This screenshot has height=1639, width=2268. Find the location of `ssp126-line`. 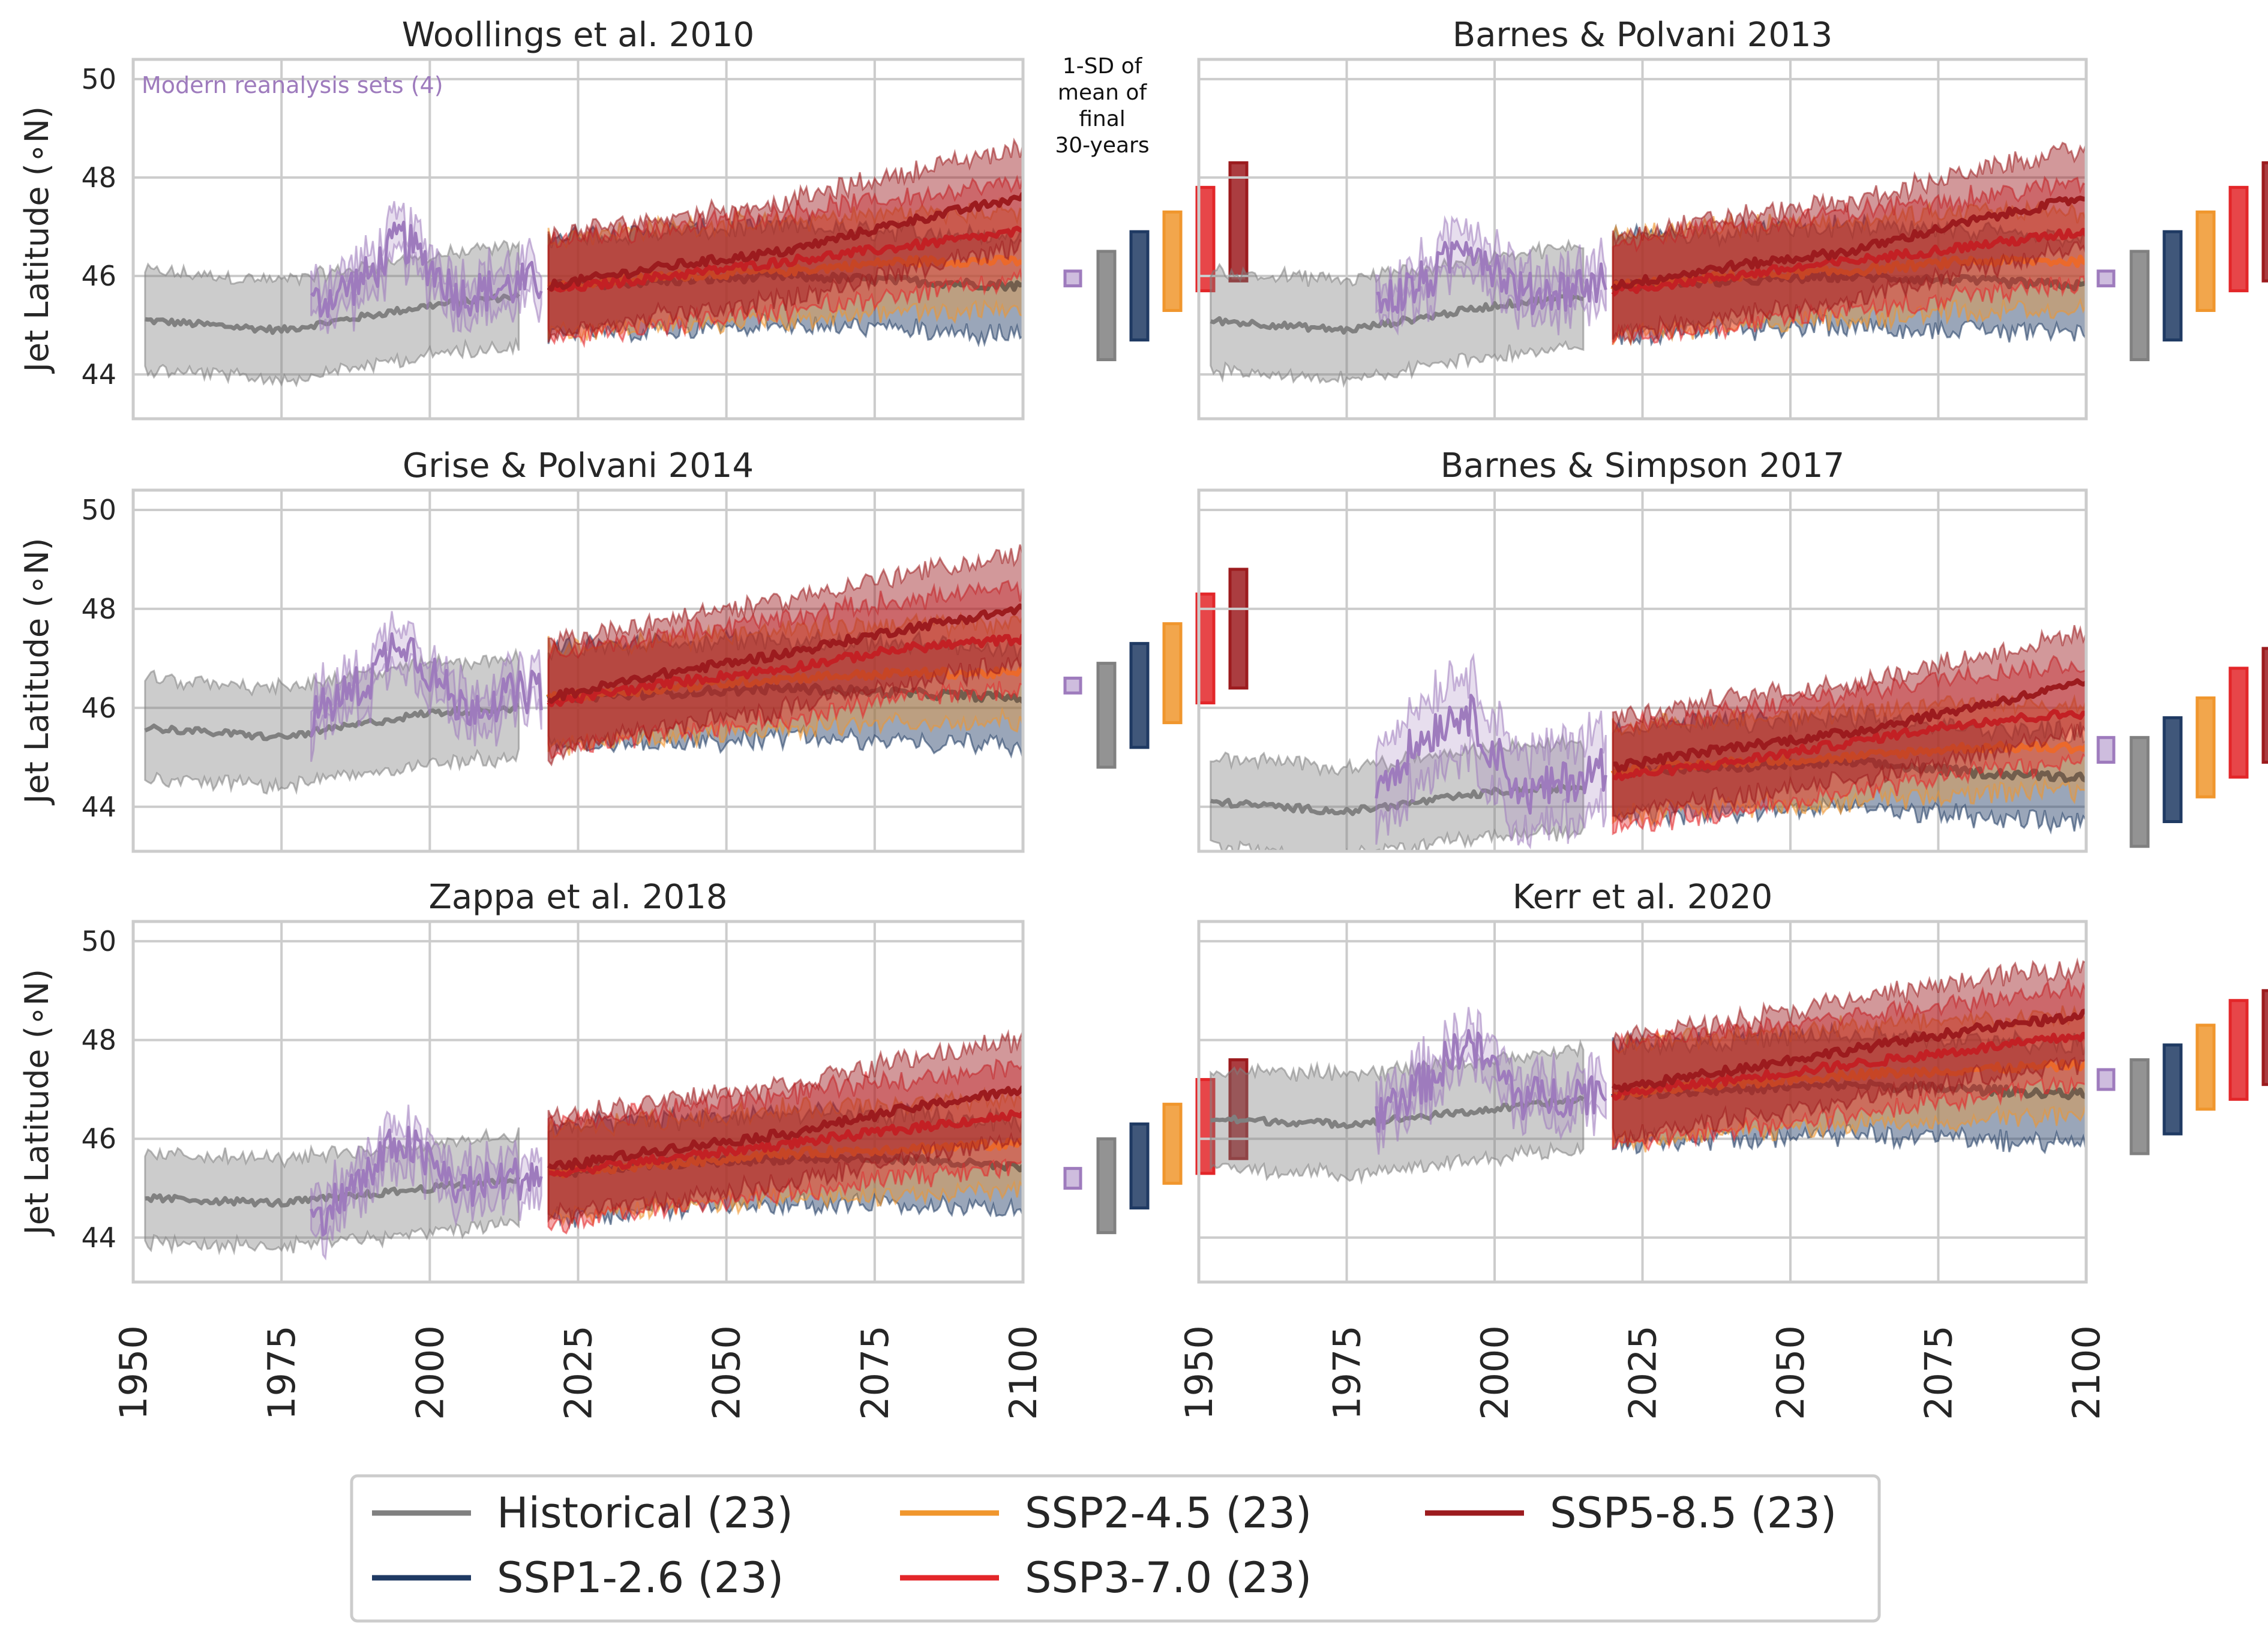

ssp126-line is located at coordinates (784, 693).